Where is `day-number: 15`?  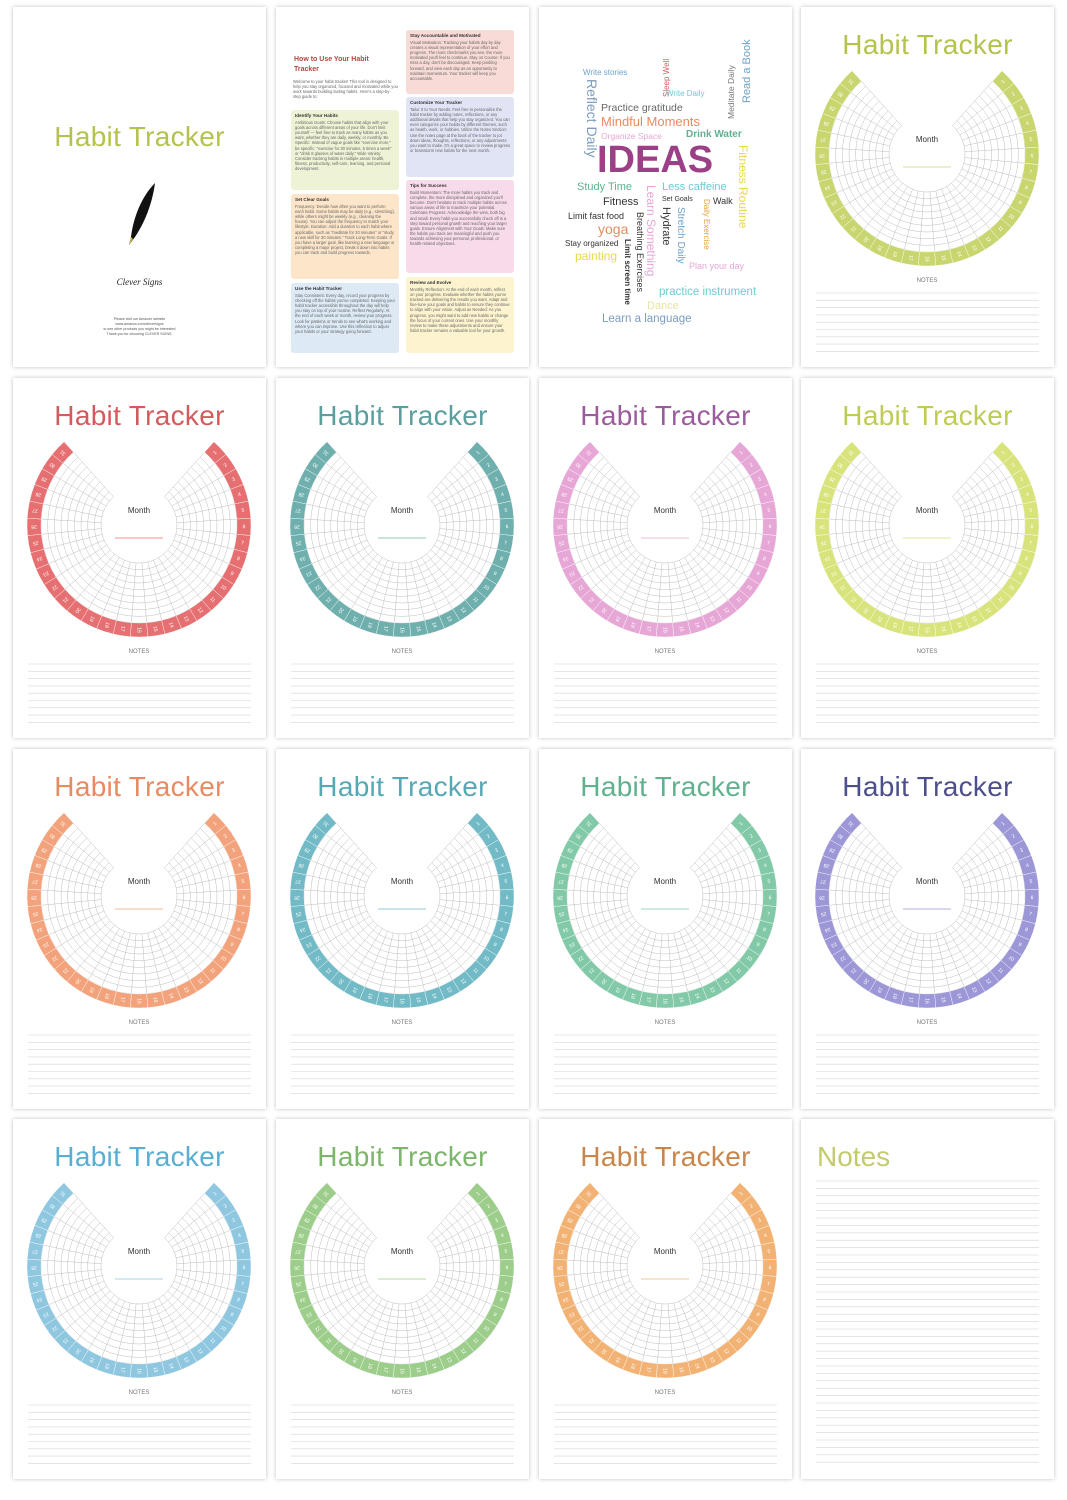 day-number: 15 is located at coordinates (418, 1370).